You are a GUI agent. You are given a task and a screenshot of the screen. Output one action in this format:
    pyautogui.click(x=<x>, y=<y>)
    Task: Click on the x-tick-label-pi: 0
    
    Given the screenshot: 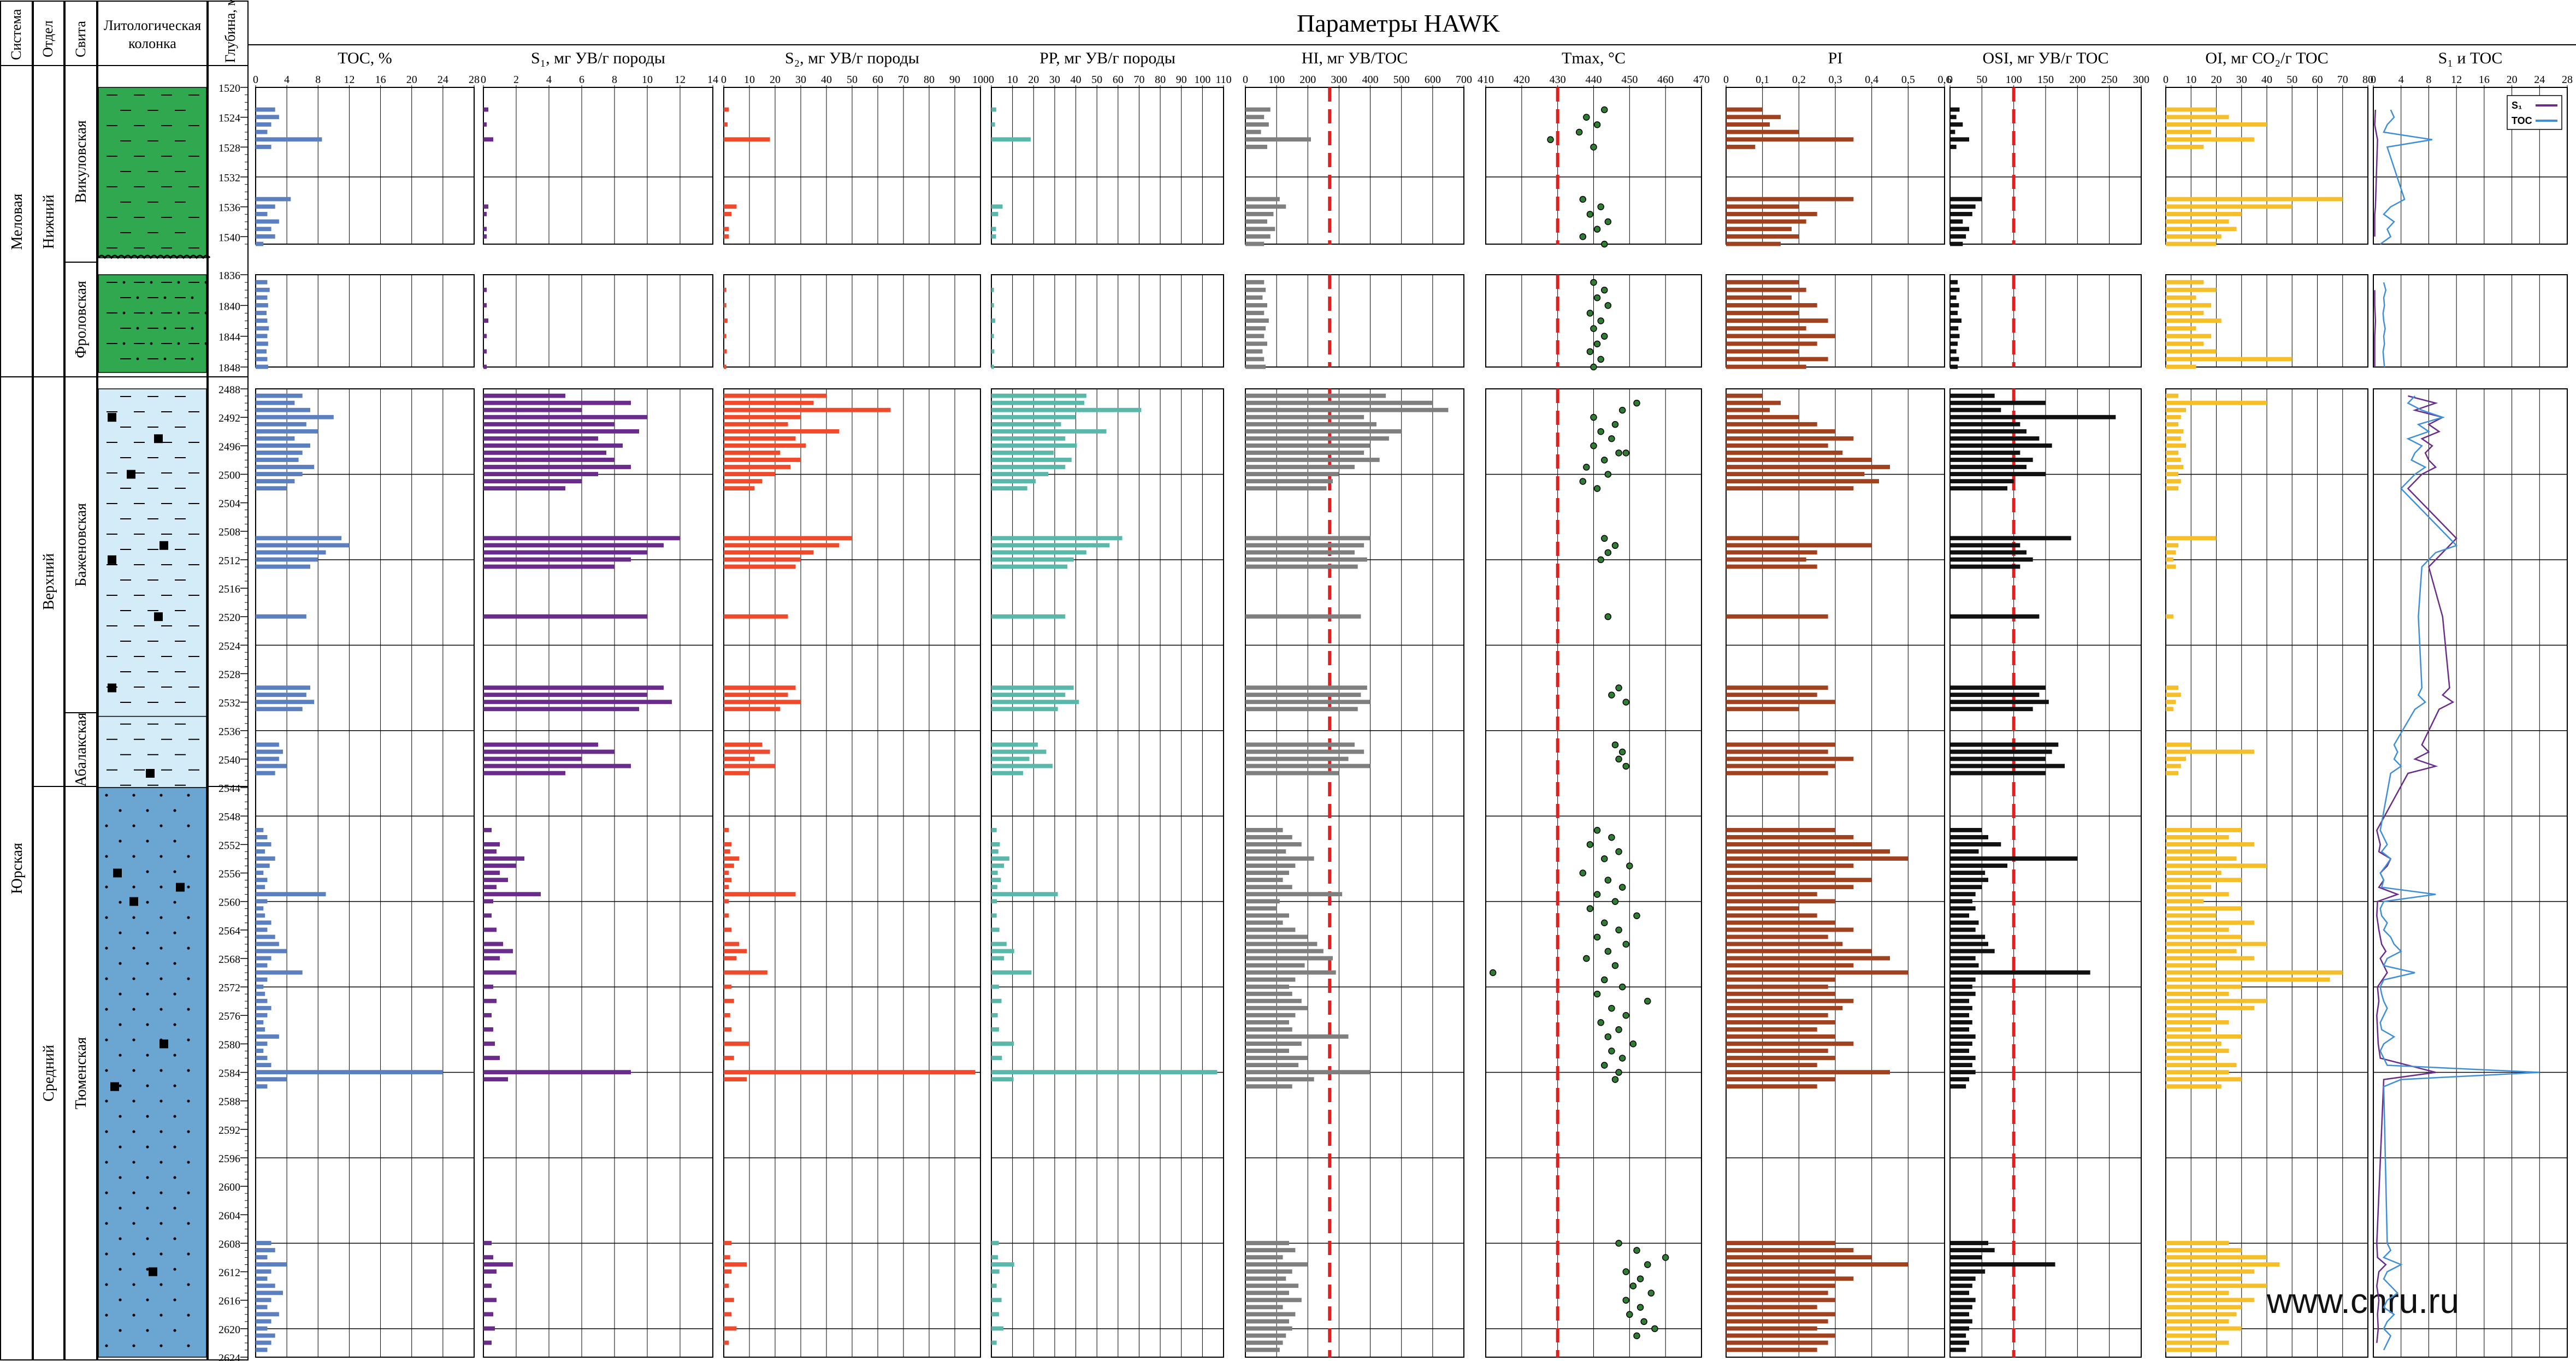 What is the action you would take?
    pyautogui.click(x=1726, y=80)
    